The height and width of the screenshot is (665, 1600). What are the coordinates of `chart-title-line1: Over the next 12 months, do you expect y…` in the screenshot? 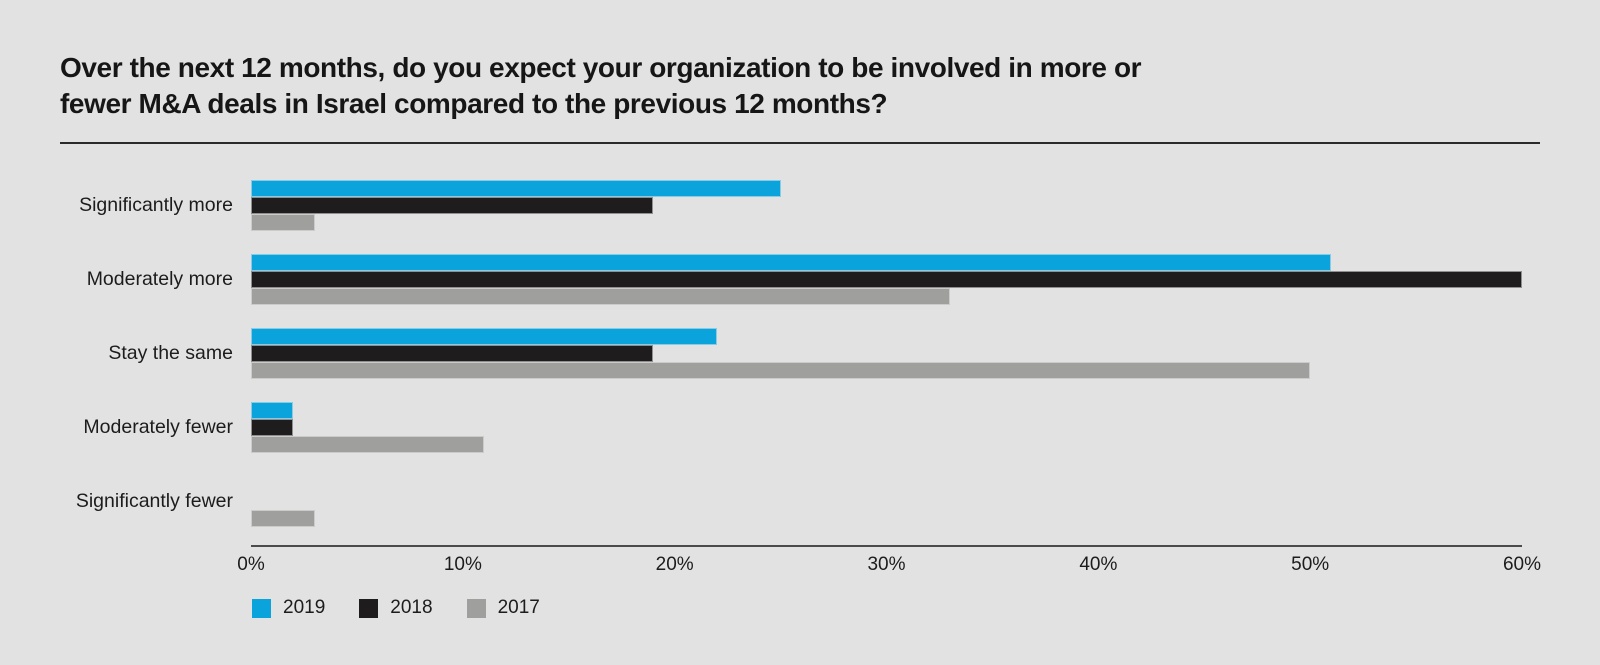 It's located at (601, 67).